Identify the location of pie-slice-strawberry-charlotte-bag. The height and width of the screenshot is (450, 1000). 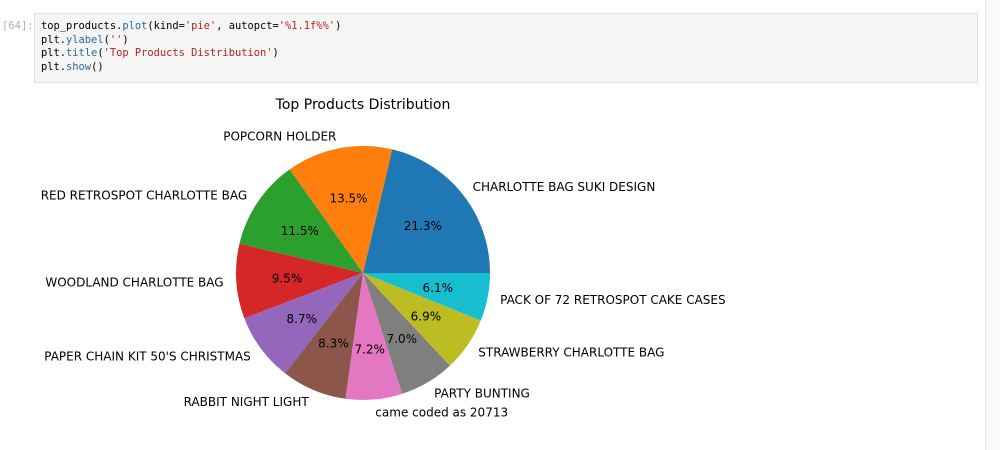
(422, 319).